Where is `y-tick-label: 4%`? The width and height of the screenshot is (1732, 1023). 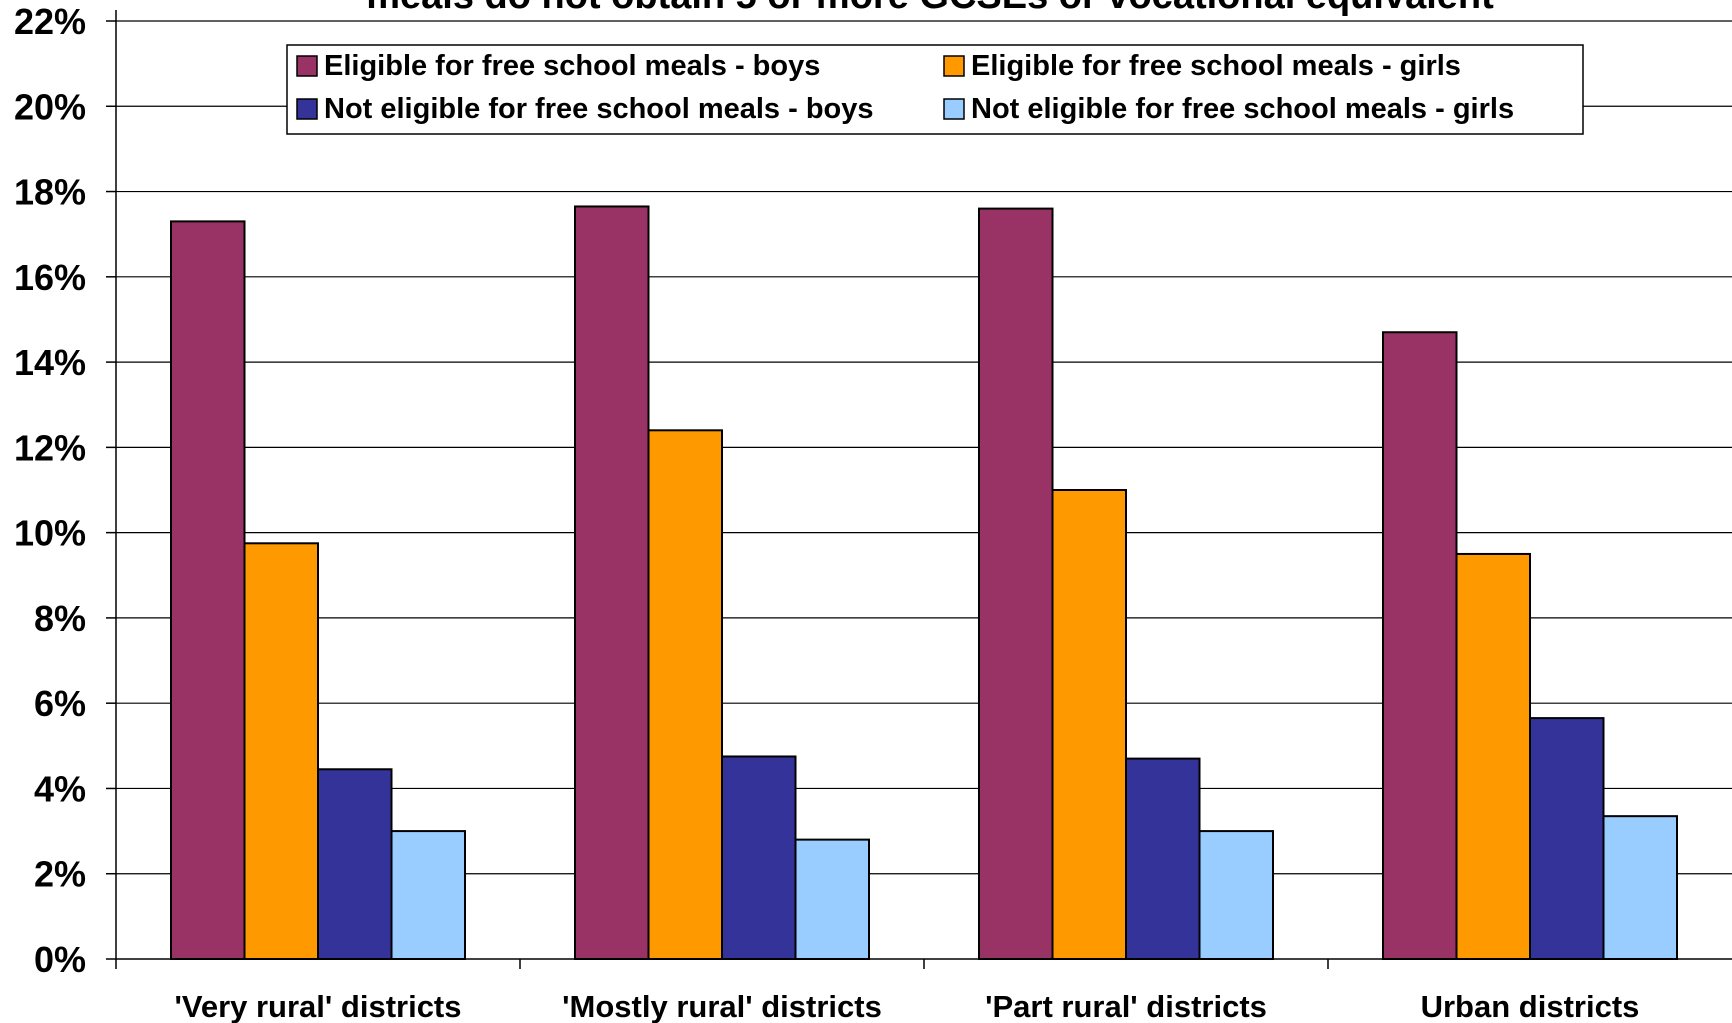 y-tick-label: 4% is located at coordinates (60, 788).